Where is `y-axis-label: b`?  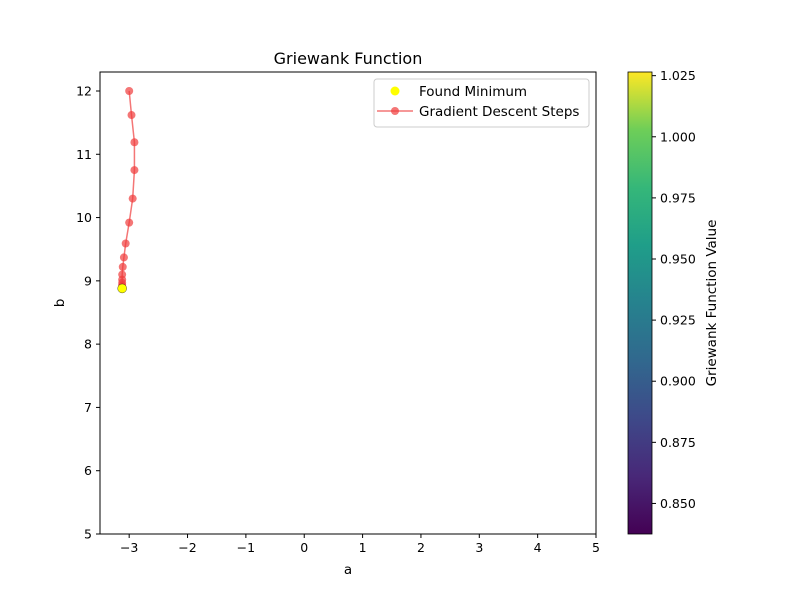 y-axis-label: b is located at coordinates (60, 303).